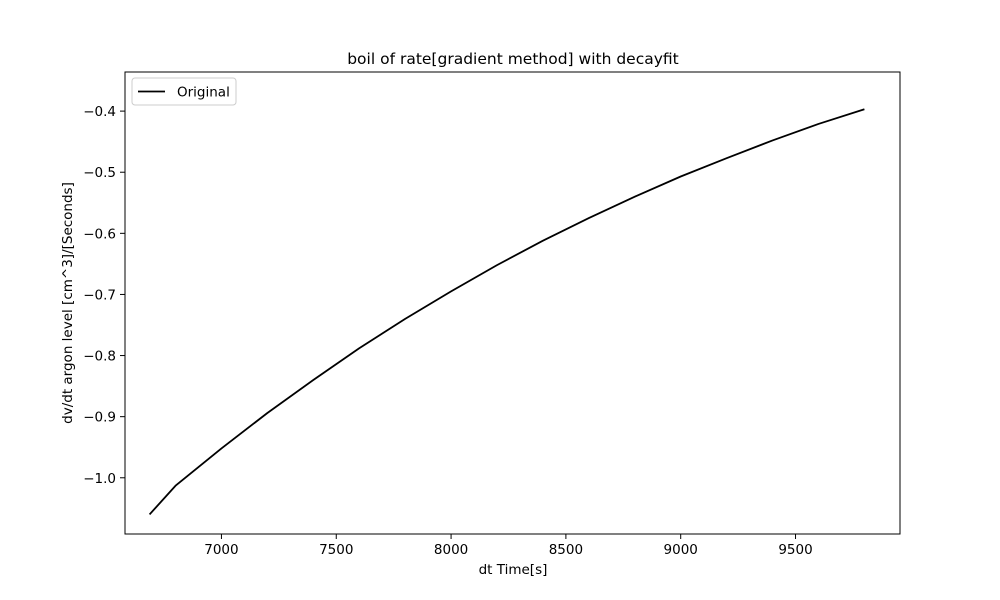 The height and width of the screenshot is (600, 1000). Describe the element at coordinates (566, 550) in the screenshot. I see `x-tick-label: 8500` at that location.